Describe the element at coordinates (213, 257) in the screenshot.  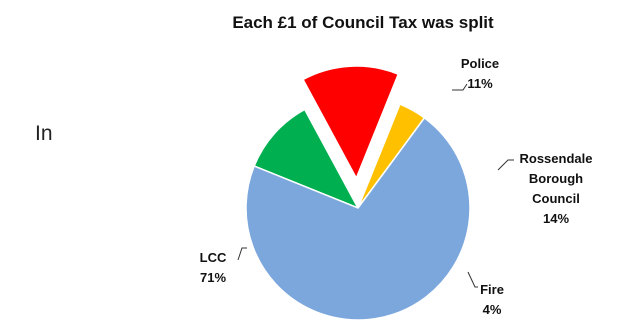
I see `slice-name-label: LCC` at that location.